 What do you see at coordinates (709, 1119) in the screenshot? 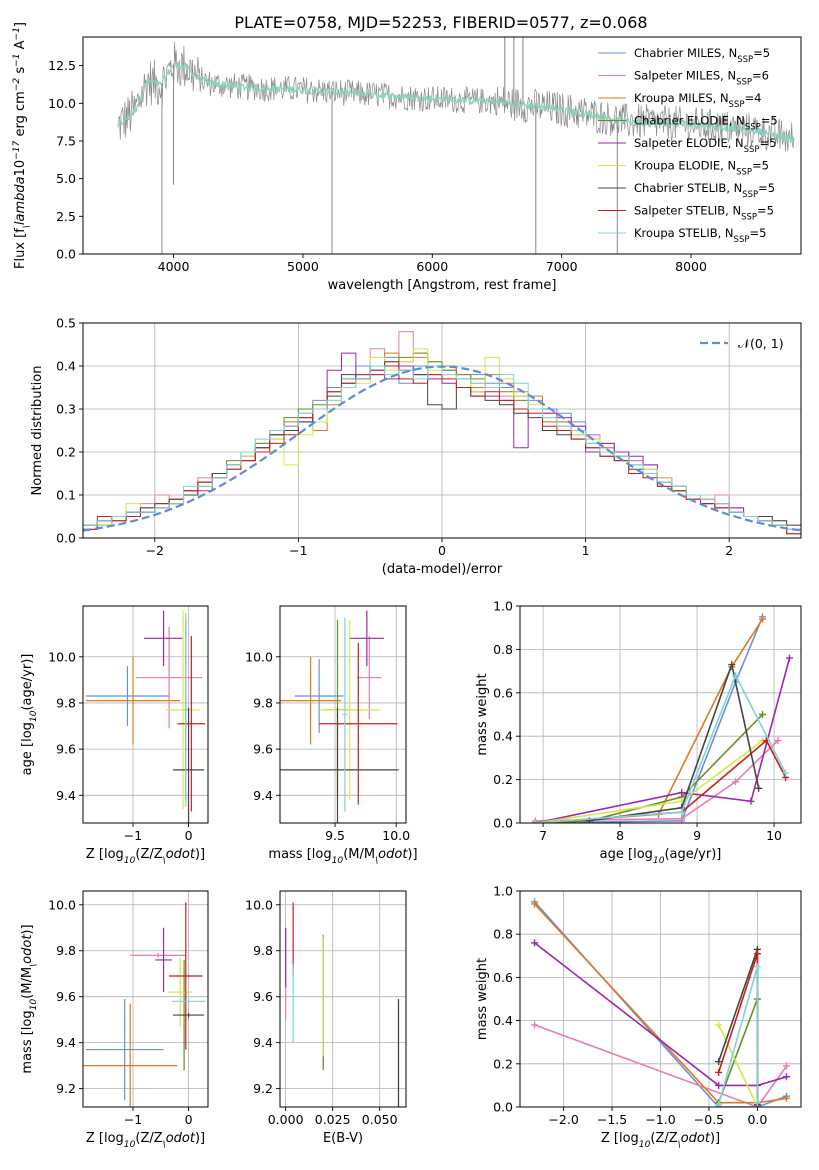
I see `x-tick-label: −0.5` at bounding box center [709, 1119].